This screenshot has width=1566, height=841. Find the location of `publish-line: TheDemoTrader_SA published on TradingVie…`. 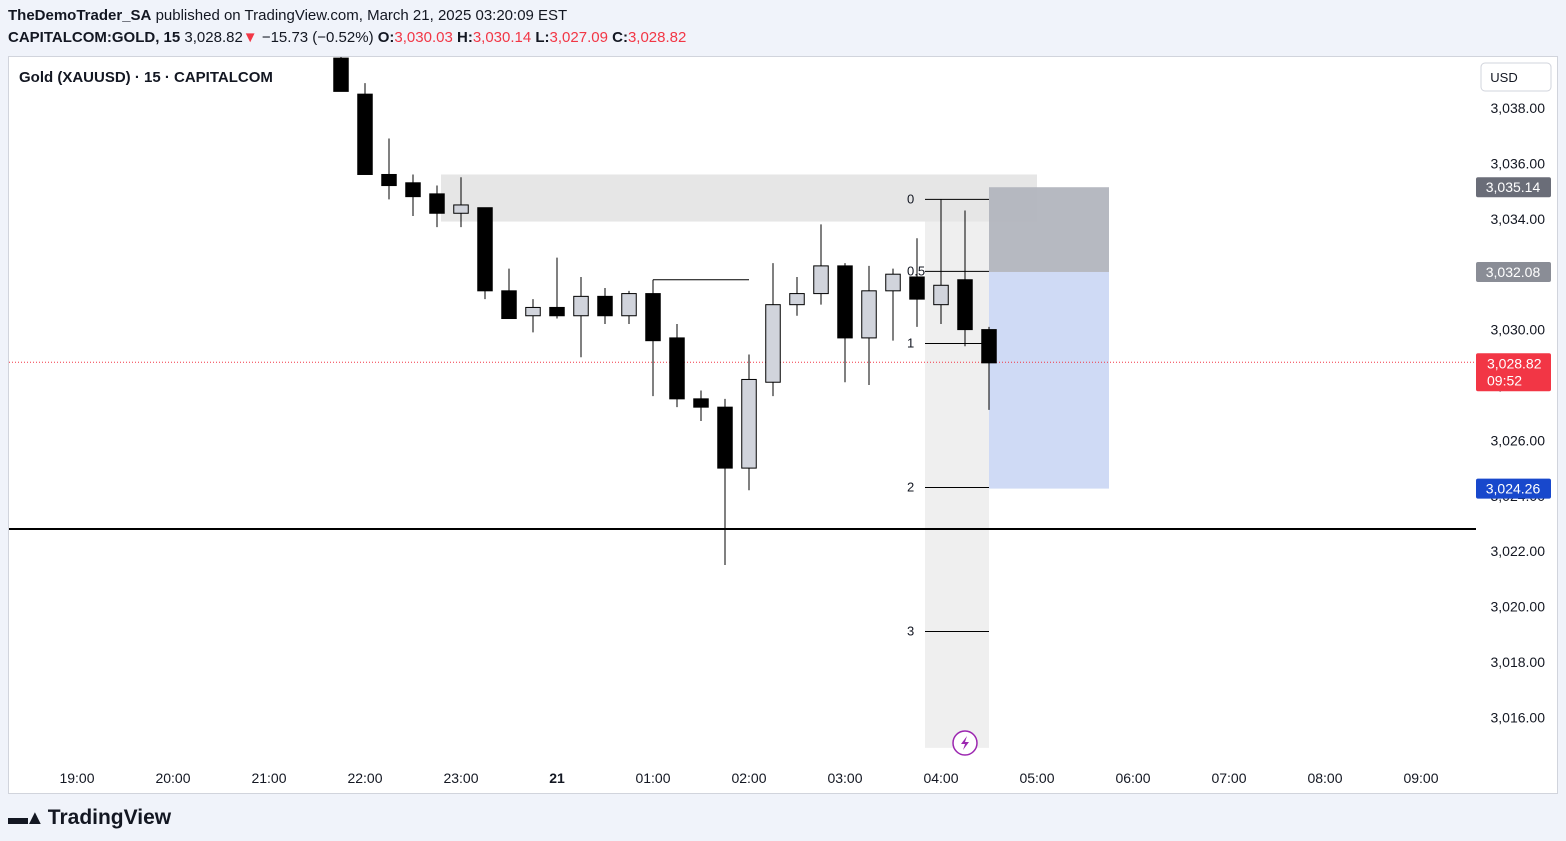

publish-line: TheDemoTrader_SA published on TradingVie… is located at coordinates (287, 16).